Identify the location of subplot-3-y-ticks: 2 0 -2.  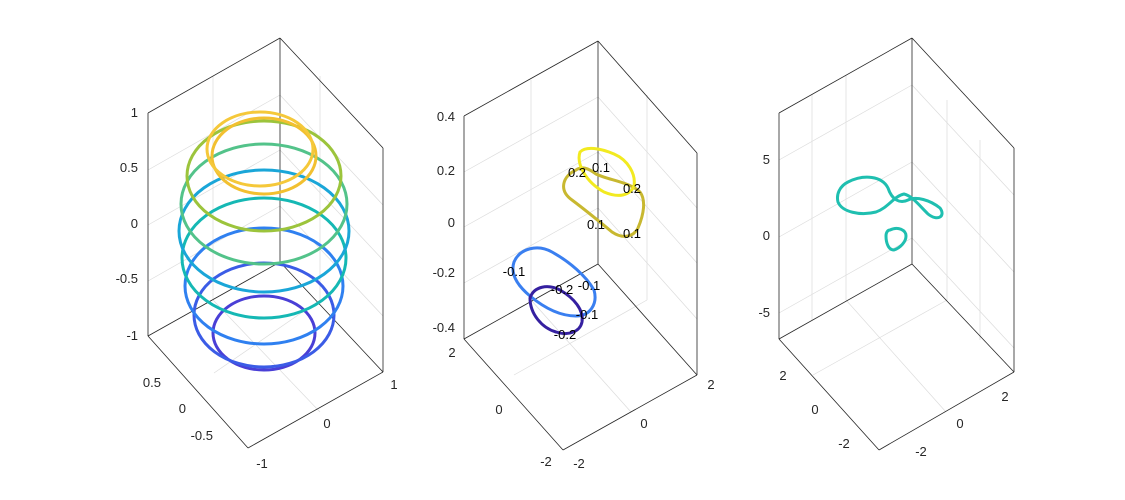
(814, 409).